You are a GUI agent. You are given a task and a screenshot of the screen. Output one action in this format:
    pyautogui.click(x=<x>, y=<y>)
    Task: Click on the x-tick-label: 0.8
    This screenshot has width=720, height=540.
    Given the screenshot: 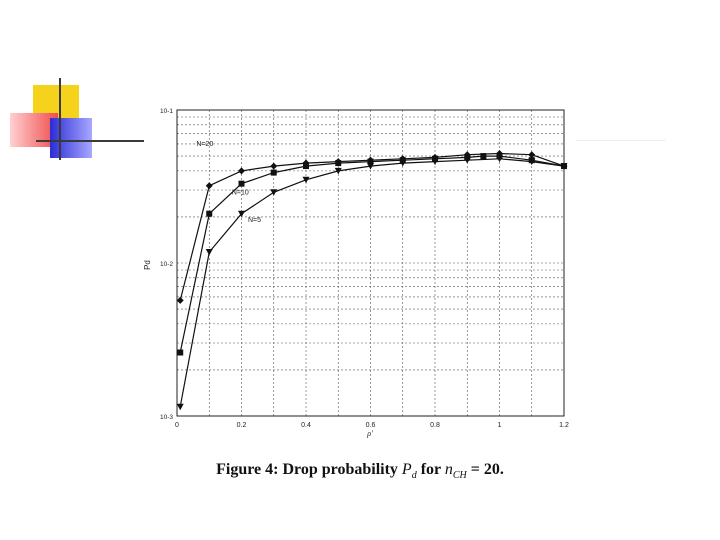 What is the action you would take?
    pyautogui.click(x=435, y=425)
    